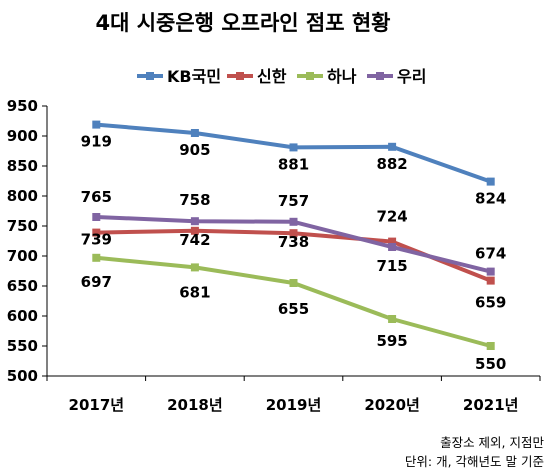 This screenshot has width=550, height=475. Describe the element at coordinates (391, 217) in the screenshot. I see `data-label: 724` at that location.